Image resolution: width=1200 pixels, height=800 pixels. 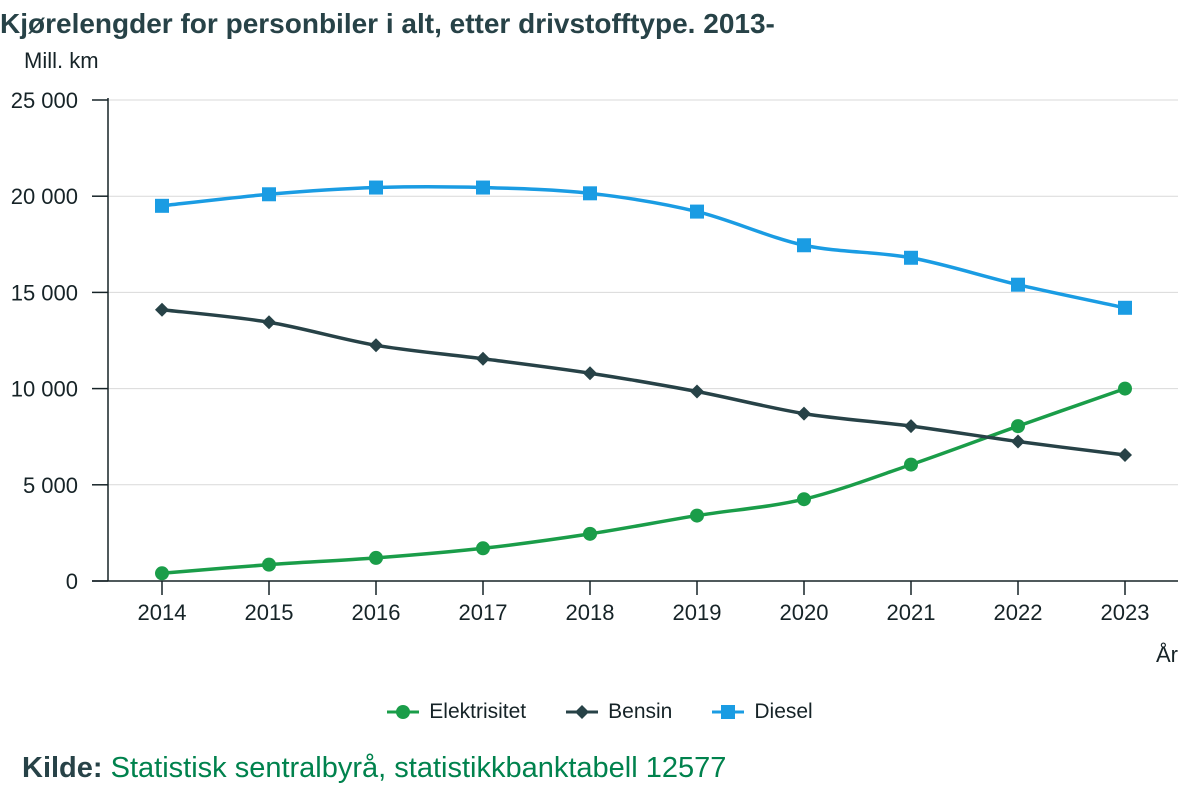 I want to click on y-axis-ticks: 0 5 000 10 000 15 000 20 000 25 000, so click(x=59, y=341).